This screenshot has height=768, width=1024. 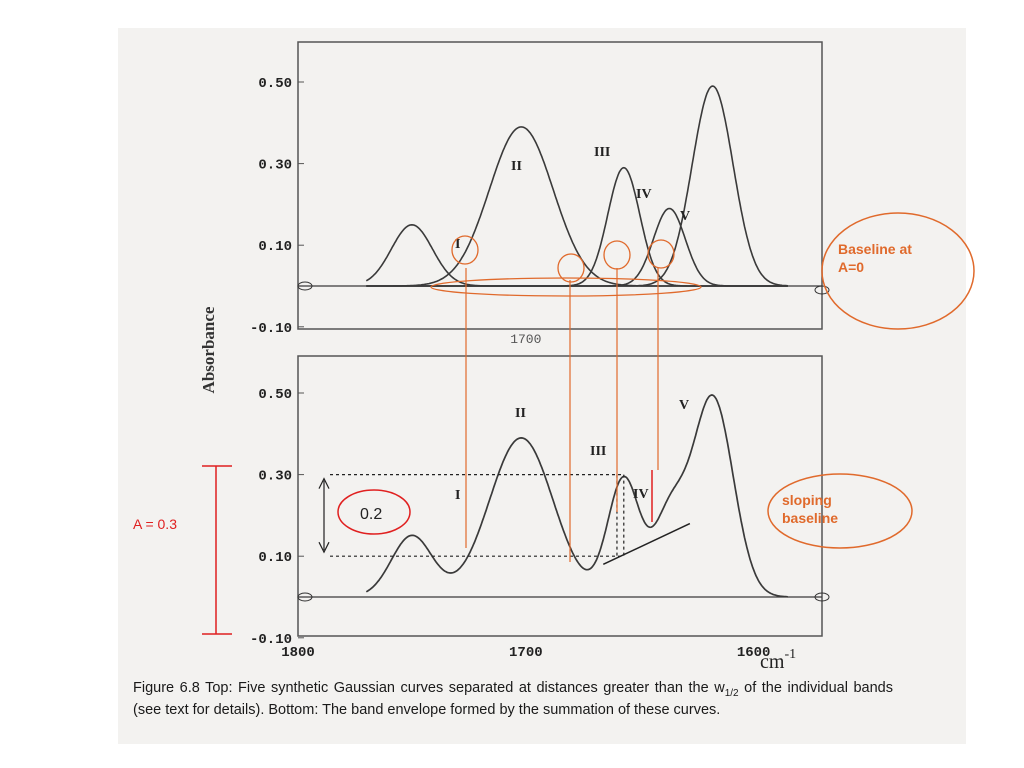 What do you see at coordinates (324, 483) in the screenshot?
I see `height-arrow-head-up` at bounding box center [324, 483].